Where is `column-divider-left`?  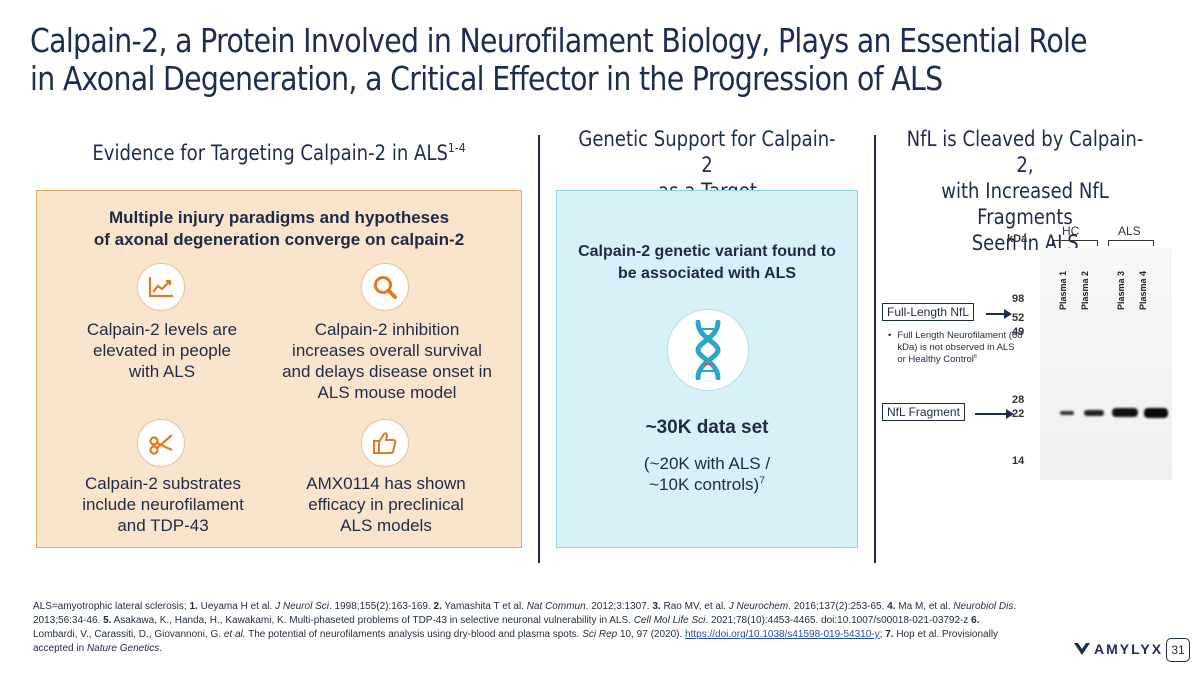
column-divider-left is located at coordinates (539, 349).